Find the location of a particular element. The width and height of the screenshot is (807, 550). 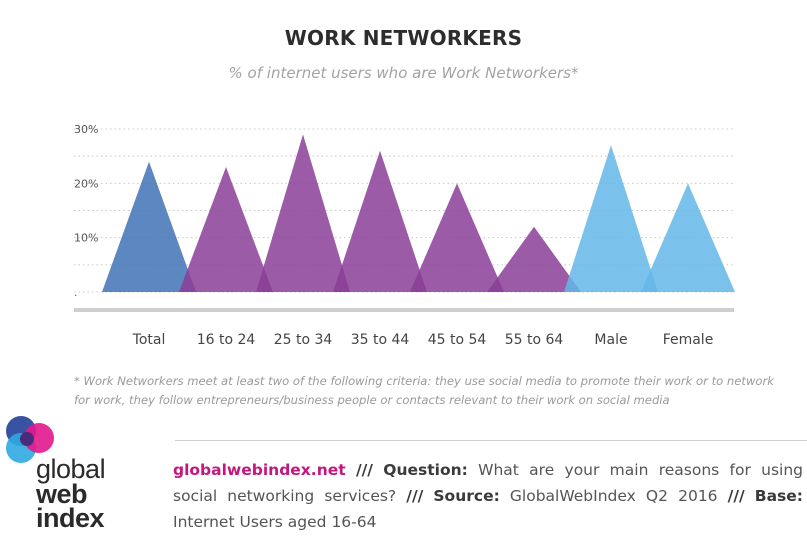

triangle-mark-total is located at coordinates (149, 226).